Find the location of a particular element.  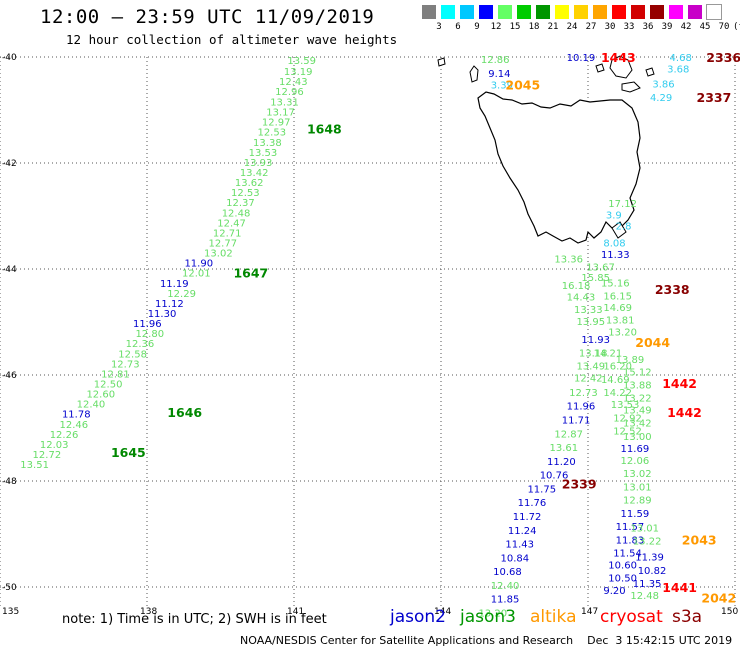

wave-height-label: 11.30 is located at coordinates (162, 314).